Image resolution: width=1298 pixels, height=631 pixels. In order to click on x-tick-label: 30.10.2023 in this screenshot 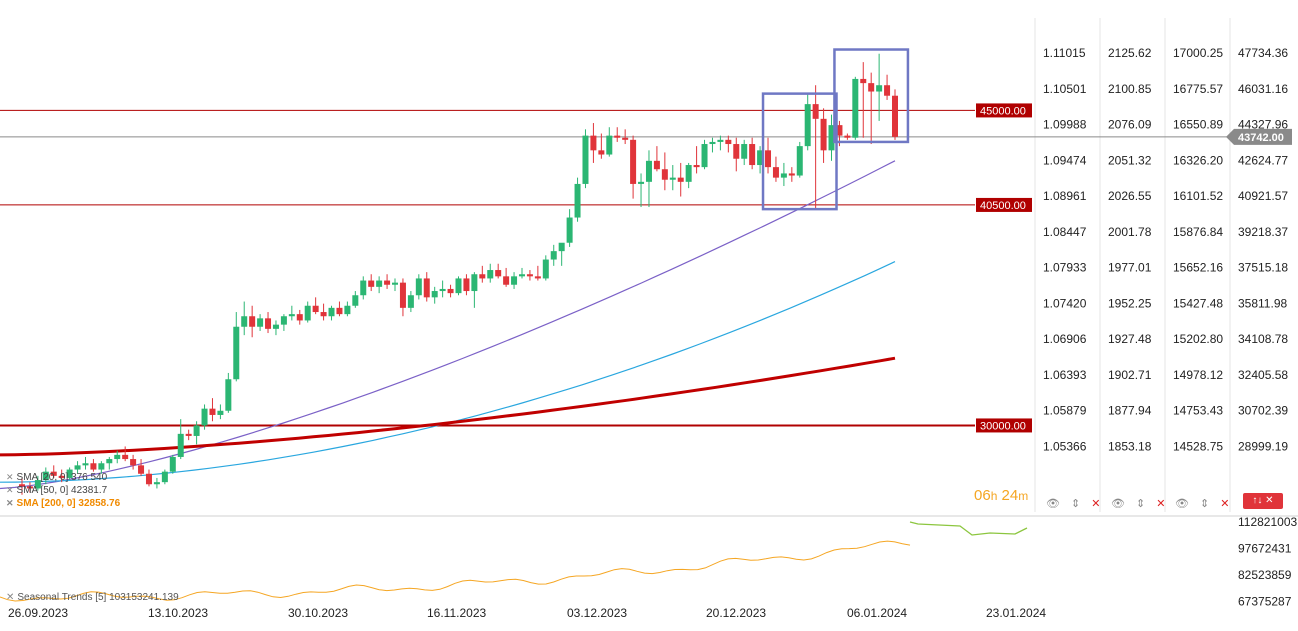, I will do `click(318, 613)`.